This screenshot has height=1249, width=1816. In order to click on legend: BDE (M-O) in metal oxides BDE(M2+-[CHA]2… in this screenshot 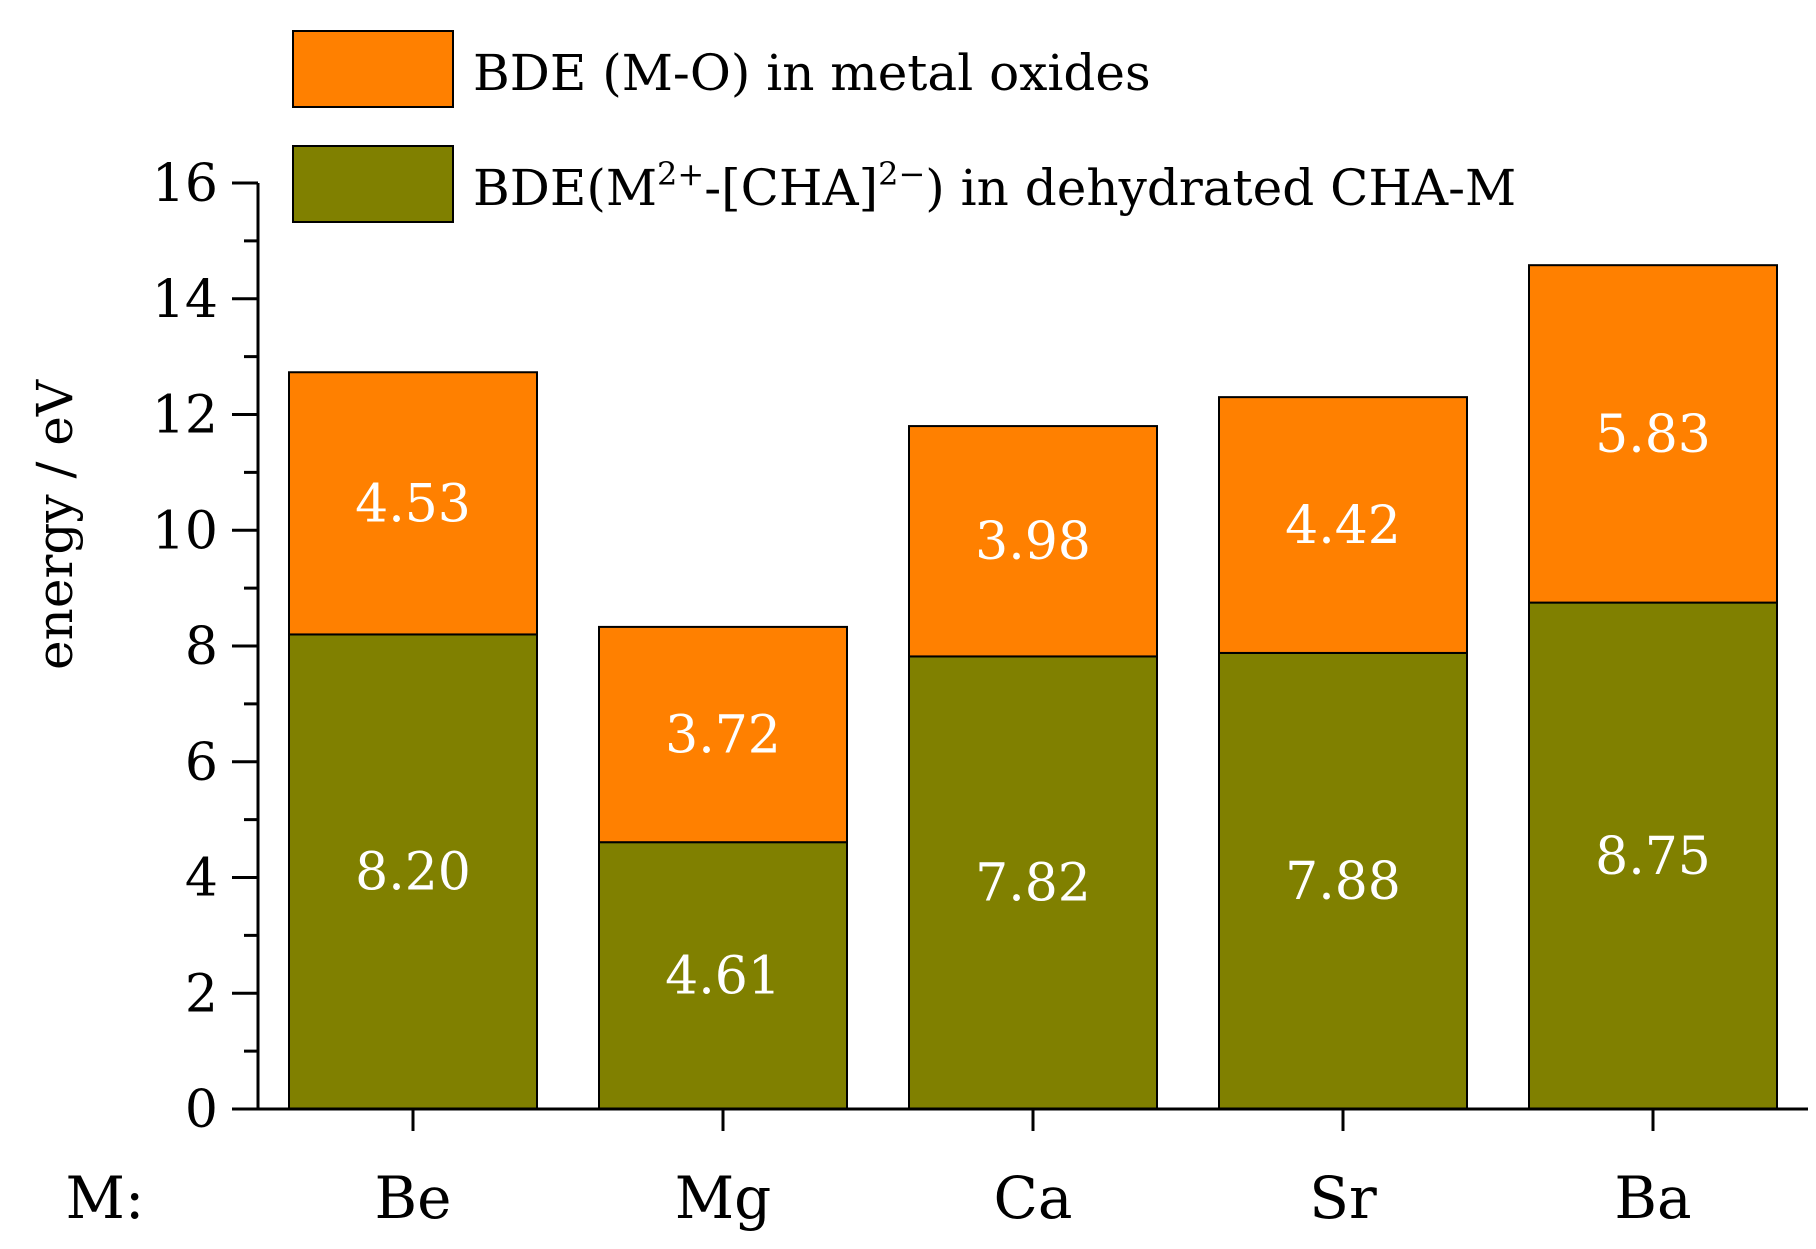, I will do `click(904, 126)`.